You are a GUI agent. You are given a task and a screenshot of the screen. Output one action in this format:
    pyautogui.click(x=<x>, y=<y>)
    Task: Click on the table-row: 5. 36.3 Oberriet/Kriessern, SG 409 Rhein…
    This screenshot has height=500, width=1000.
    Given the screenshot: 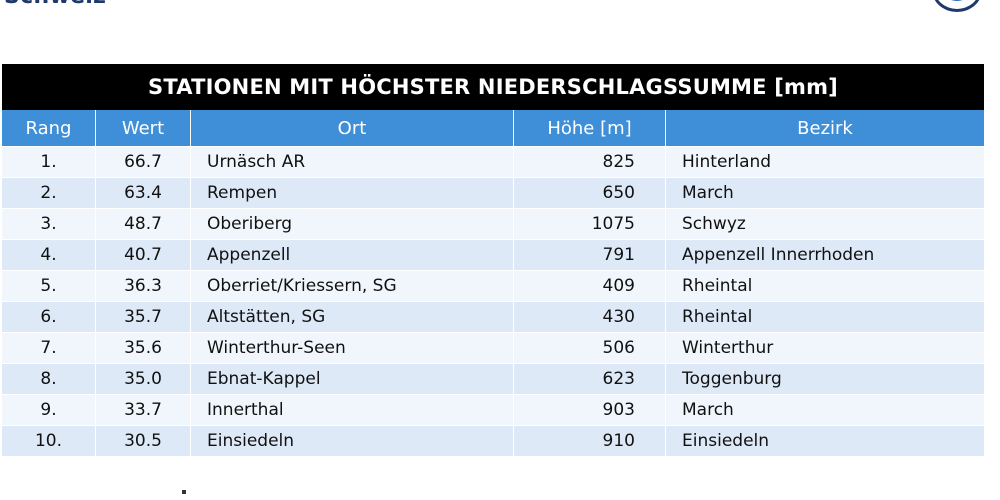 What is the action you would take?
    pyautogui.click(x=493, y=286)
    